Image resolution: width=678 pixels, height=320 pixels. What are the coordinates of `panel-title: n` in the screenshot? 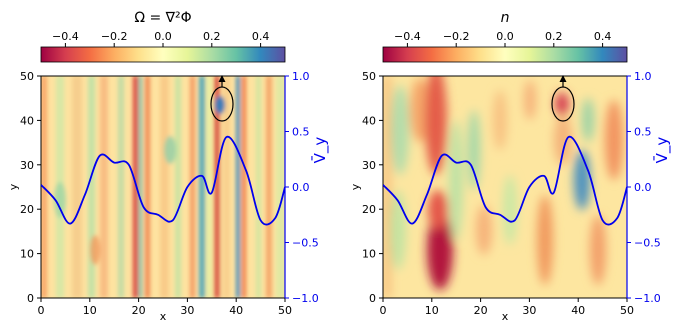 It's located at (505, 18).